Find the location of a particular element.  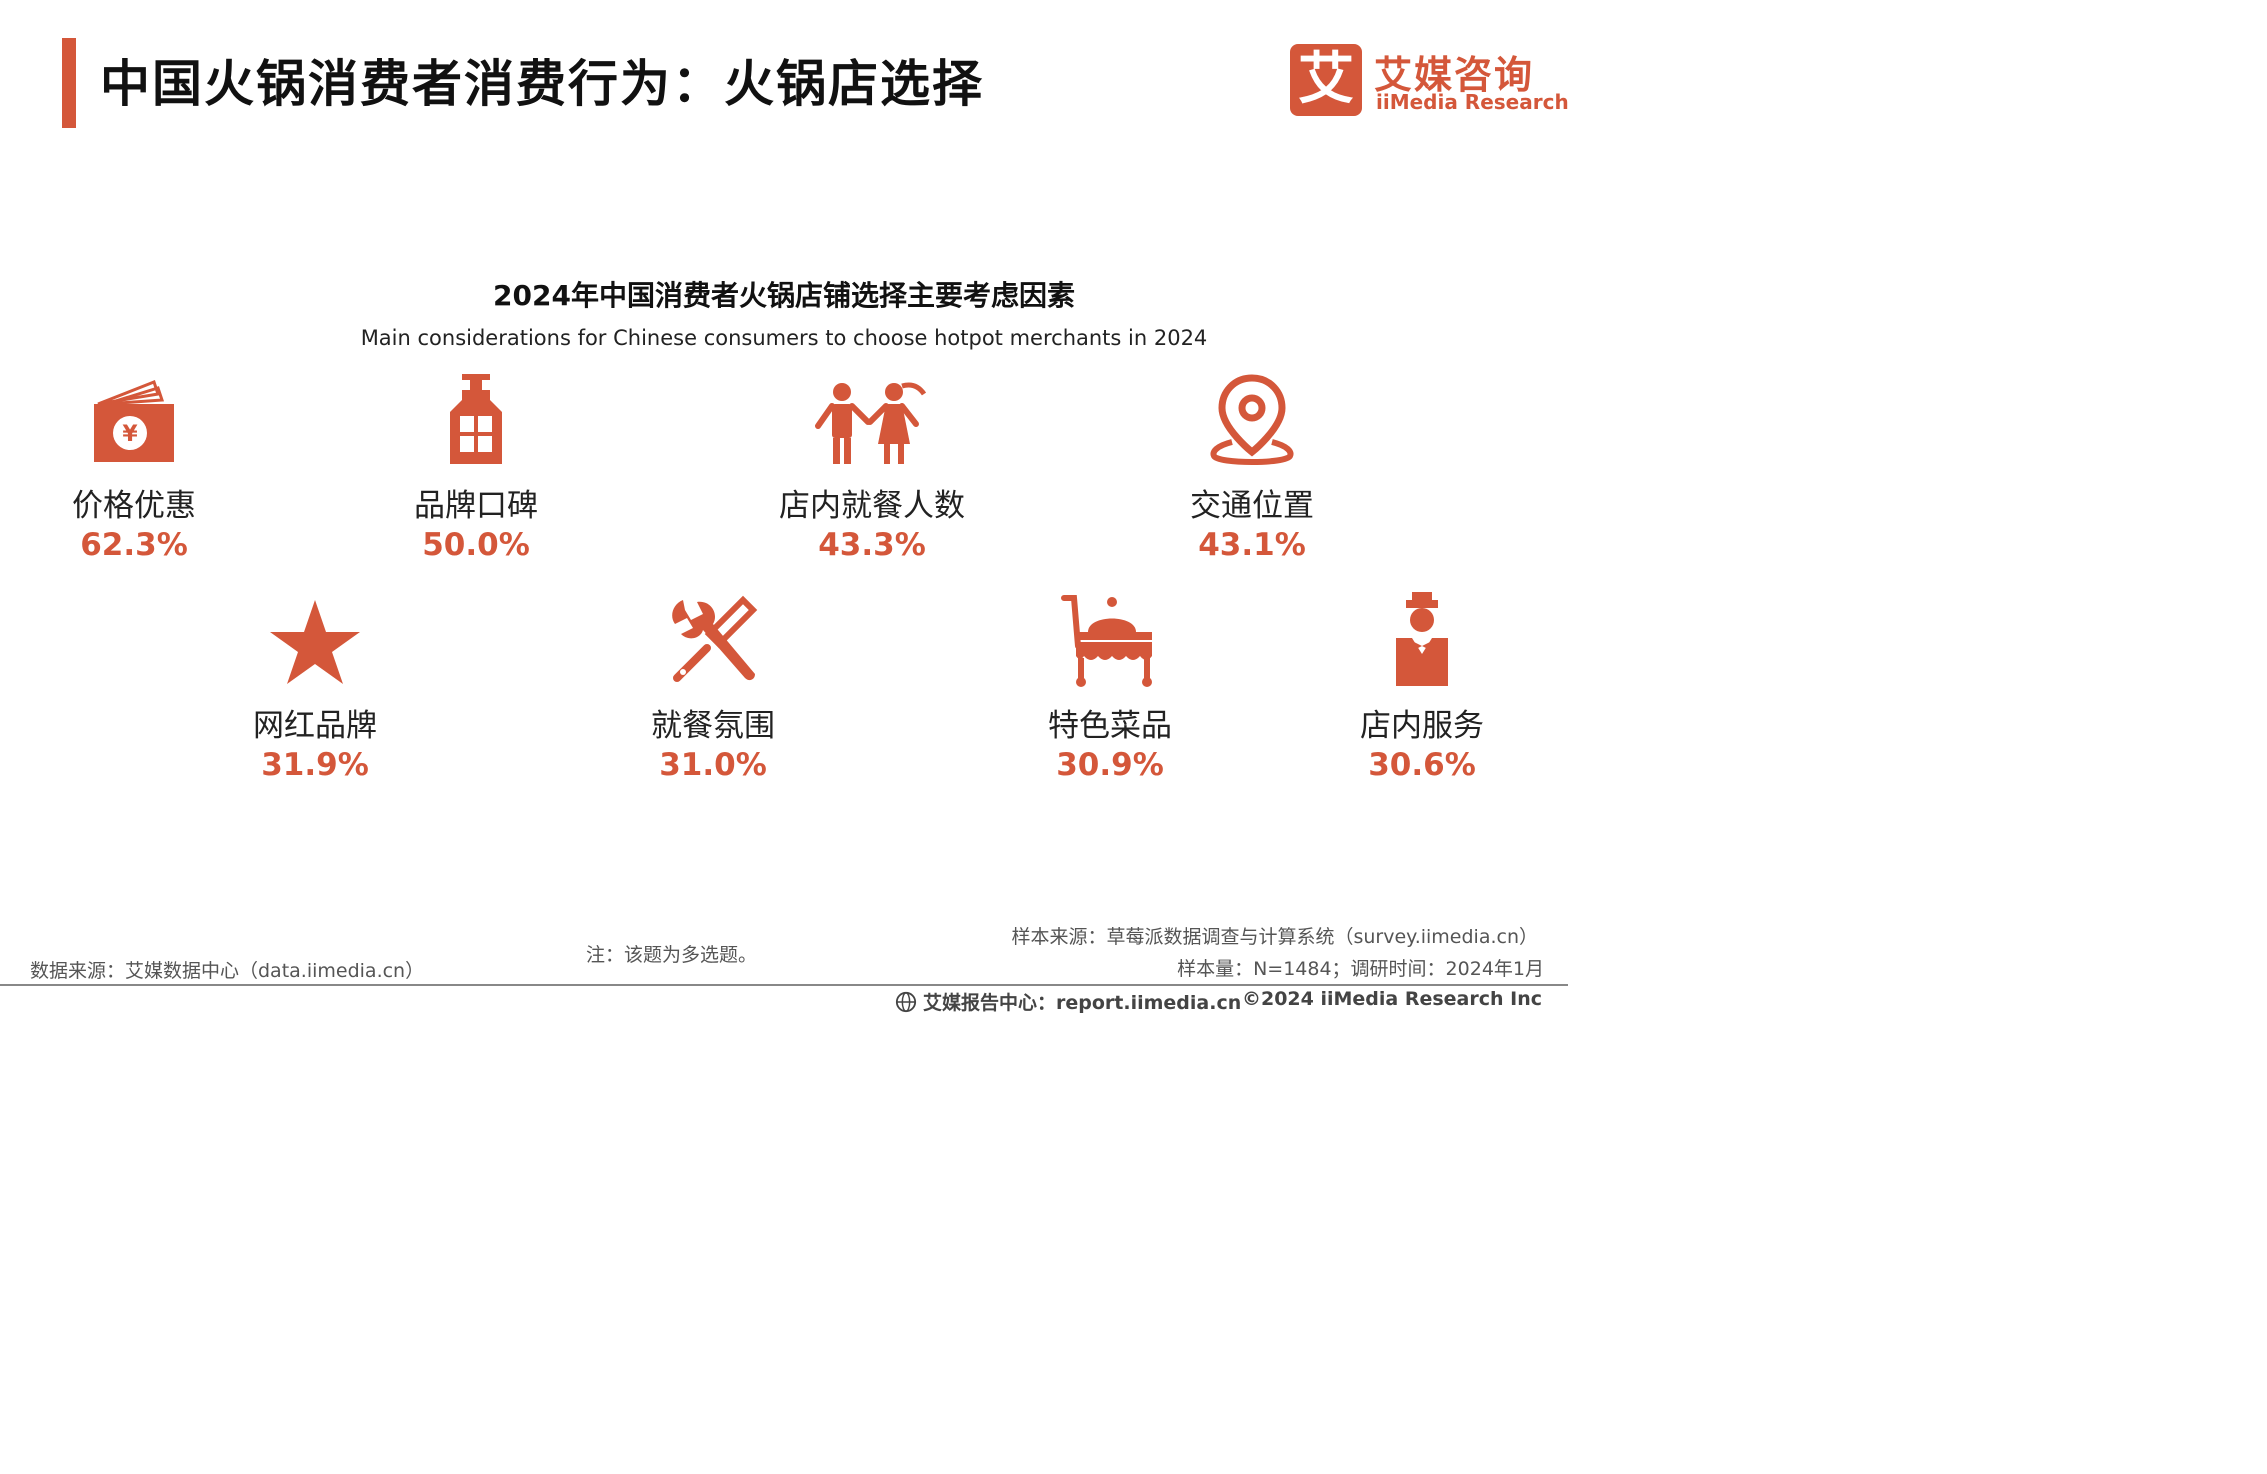

factor-label: 交通位置 is located at coordinates (1252, 506).